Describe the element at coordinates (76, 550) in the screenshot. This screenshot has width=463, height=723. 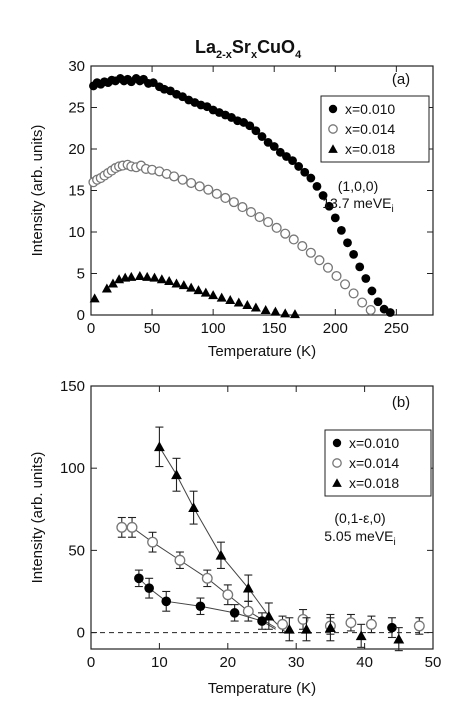
I see `y-tick-label: 50` at that location.